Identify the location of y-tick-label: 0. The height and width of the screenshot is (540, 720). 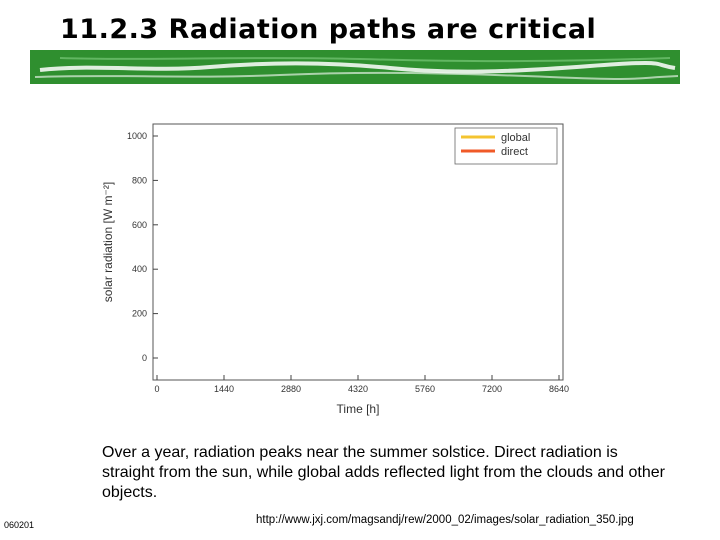
(144, 358).